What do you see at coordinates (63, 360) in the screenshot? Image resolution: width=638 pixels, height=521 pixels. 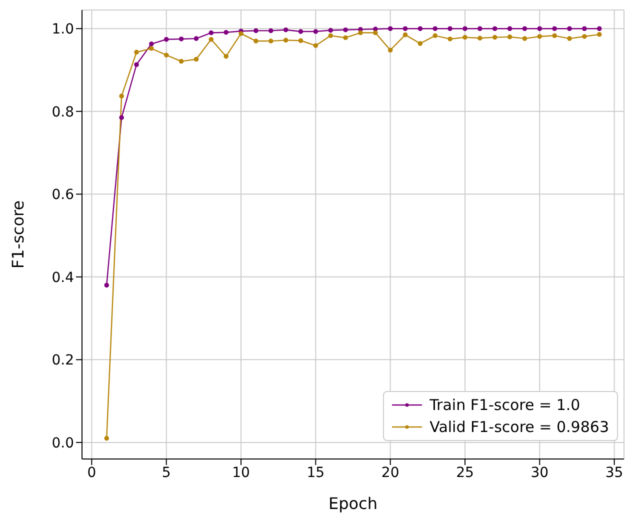 I see `y-tick-label: 0.2` at bounding box center [63, 360].